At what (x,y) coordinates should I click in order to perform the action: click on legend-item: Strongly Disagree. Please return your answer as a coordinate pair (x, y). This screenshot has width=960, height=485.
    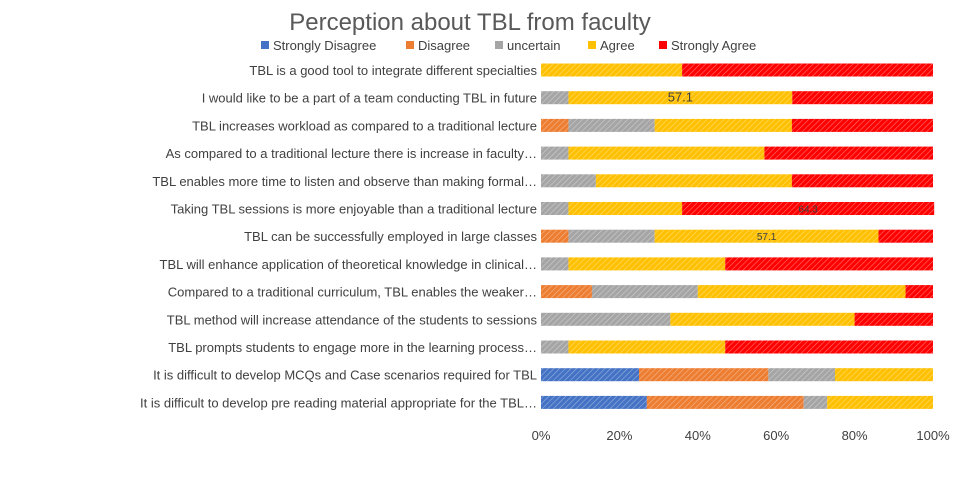
    Looking at the image, I should click on (318, 45).